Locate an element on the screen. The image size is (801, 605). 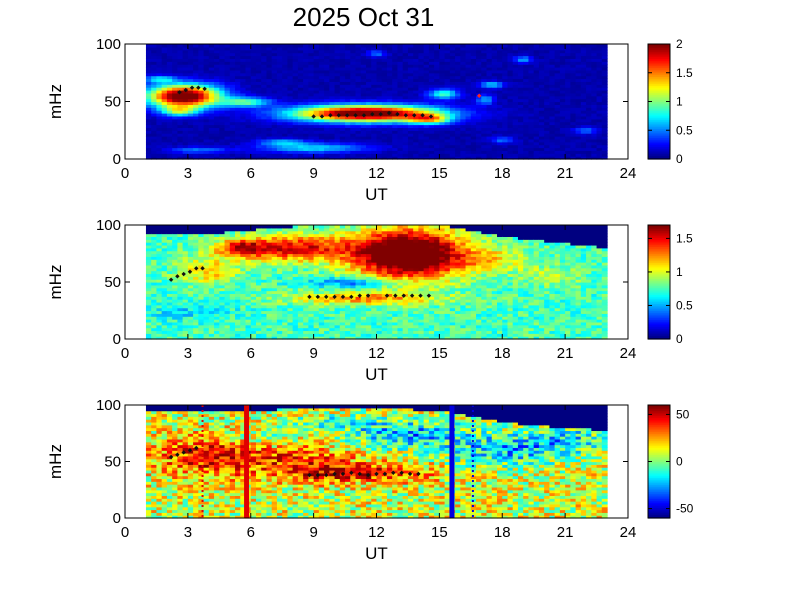
x-tick-label: 21 is located at coordinates (565, 173).